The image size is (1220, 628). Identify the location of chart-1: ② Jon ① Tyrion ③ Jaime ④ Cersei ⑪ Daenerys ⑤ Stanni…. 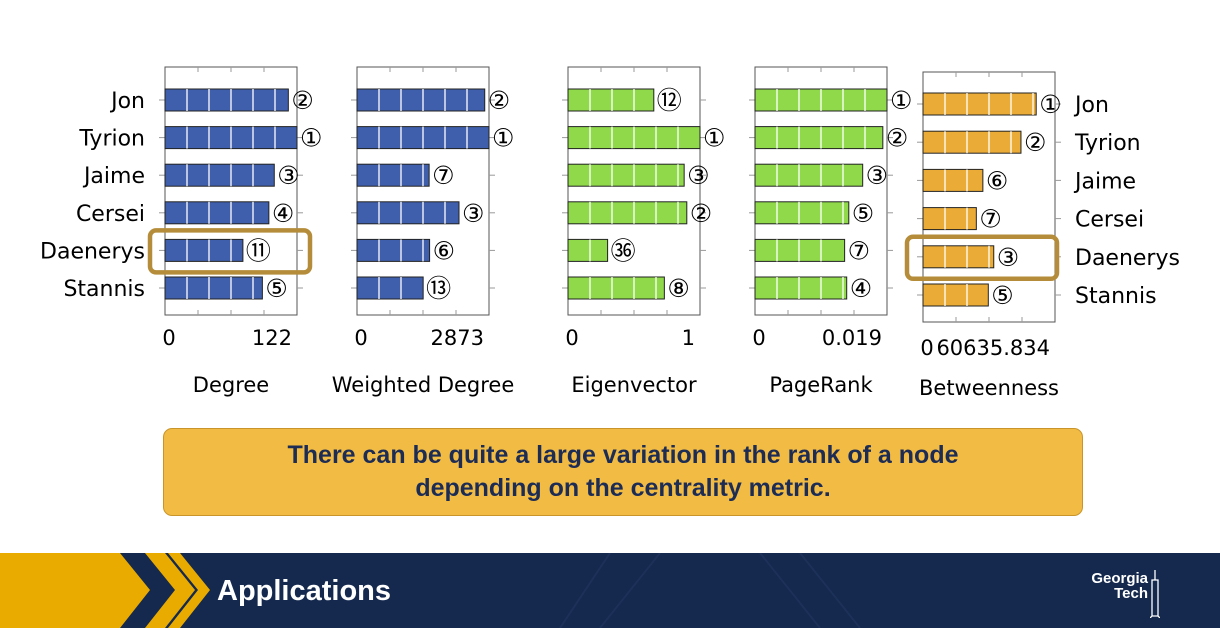
(181, 231).